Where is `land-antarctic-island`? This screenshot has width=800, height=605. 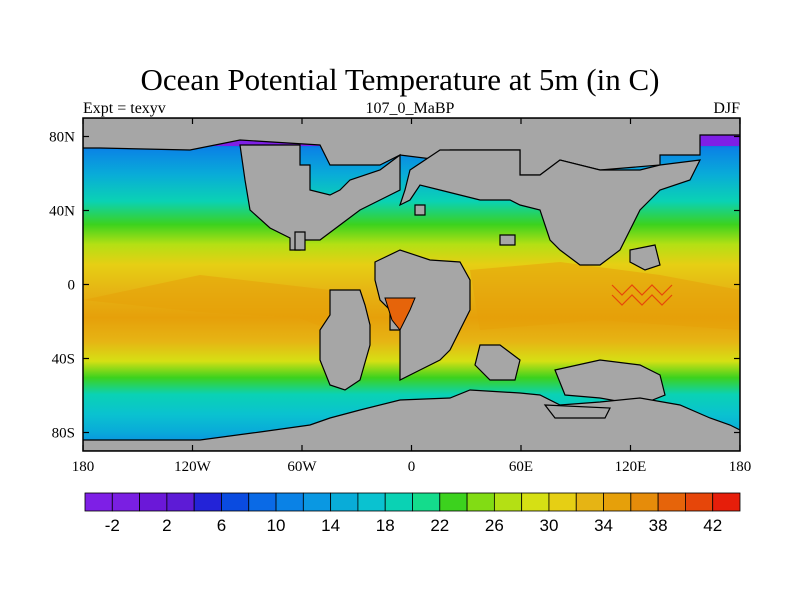 land-antarctic-island is located at coordinates (577, 411).